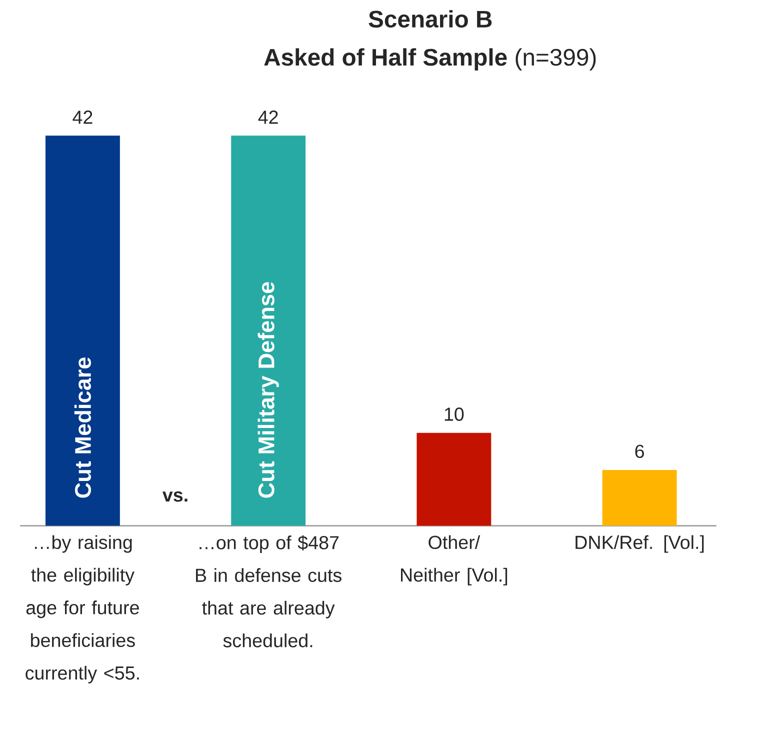  I want to click on x-tick-label: …on top of $487 B in defense cuts that are already scheduled., so click(269, 591).